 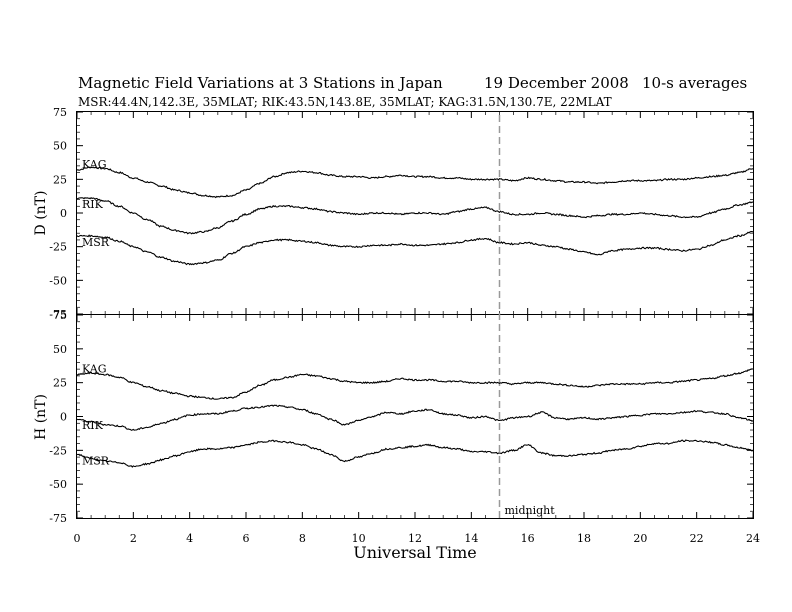 What do you see at coordinates (359, 538) in the screenshot?
I see `x-tick-label: 10` at bounding box center [359, 538].